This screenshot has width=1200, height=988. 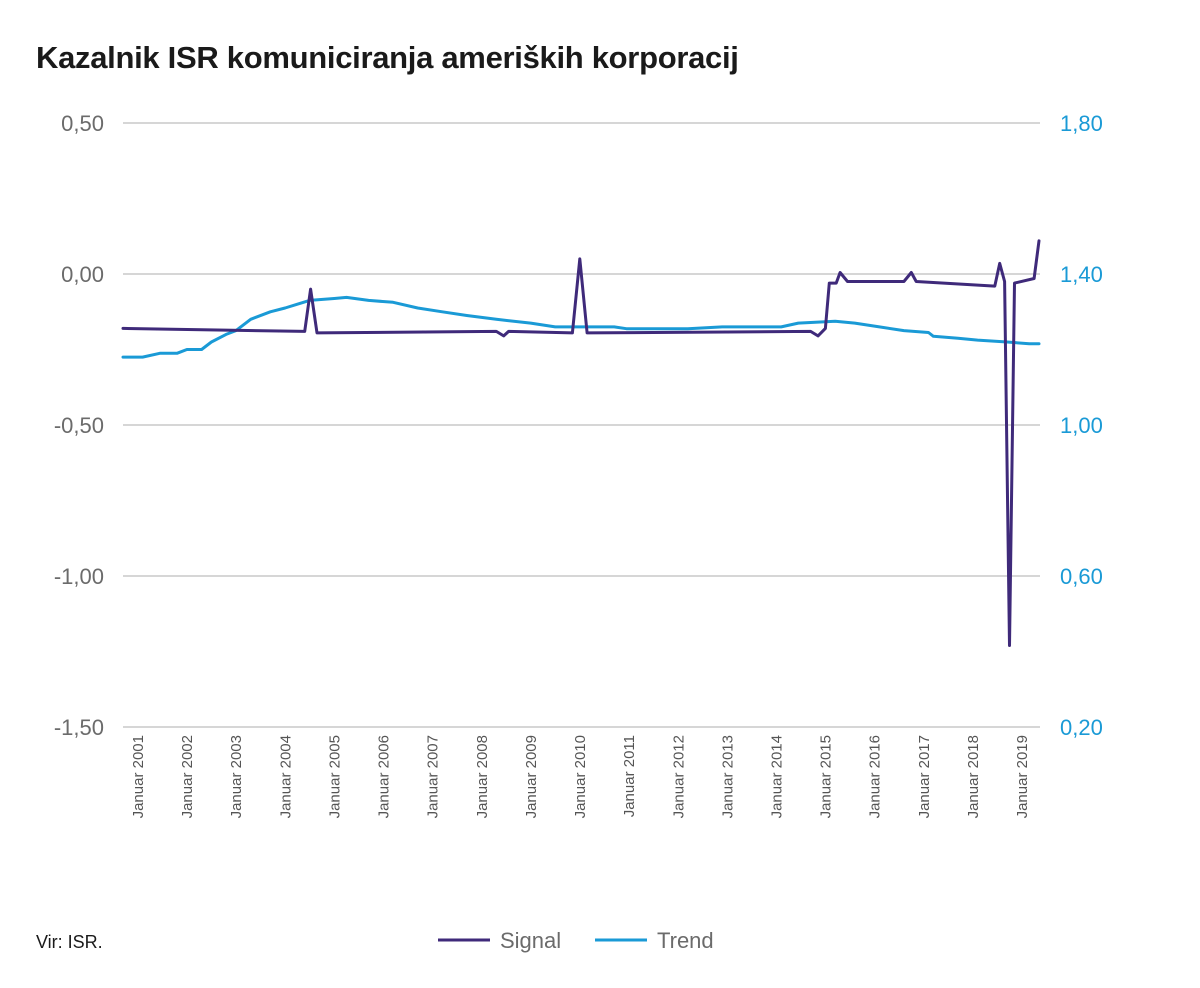 What do you see at coordinates (530, 940) in the screenshot?
I see `legend-label-signal: Signal` at bounding box center [530, 940].